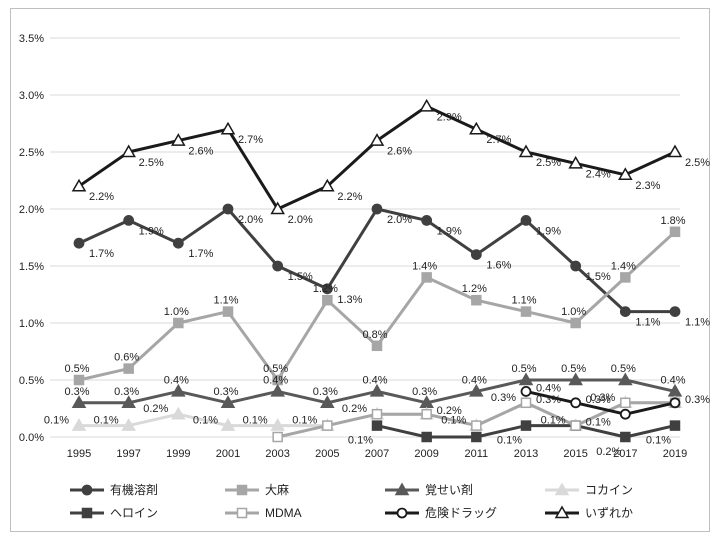 This screenshot has height=538, width=720. What do you see at coordinates (598, 174) in the screenshot?
I see `data-label: 2.4%` at bounding box center [598, 174].